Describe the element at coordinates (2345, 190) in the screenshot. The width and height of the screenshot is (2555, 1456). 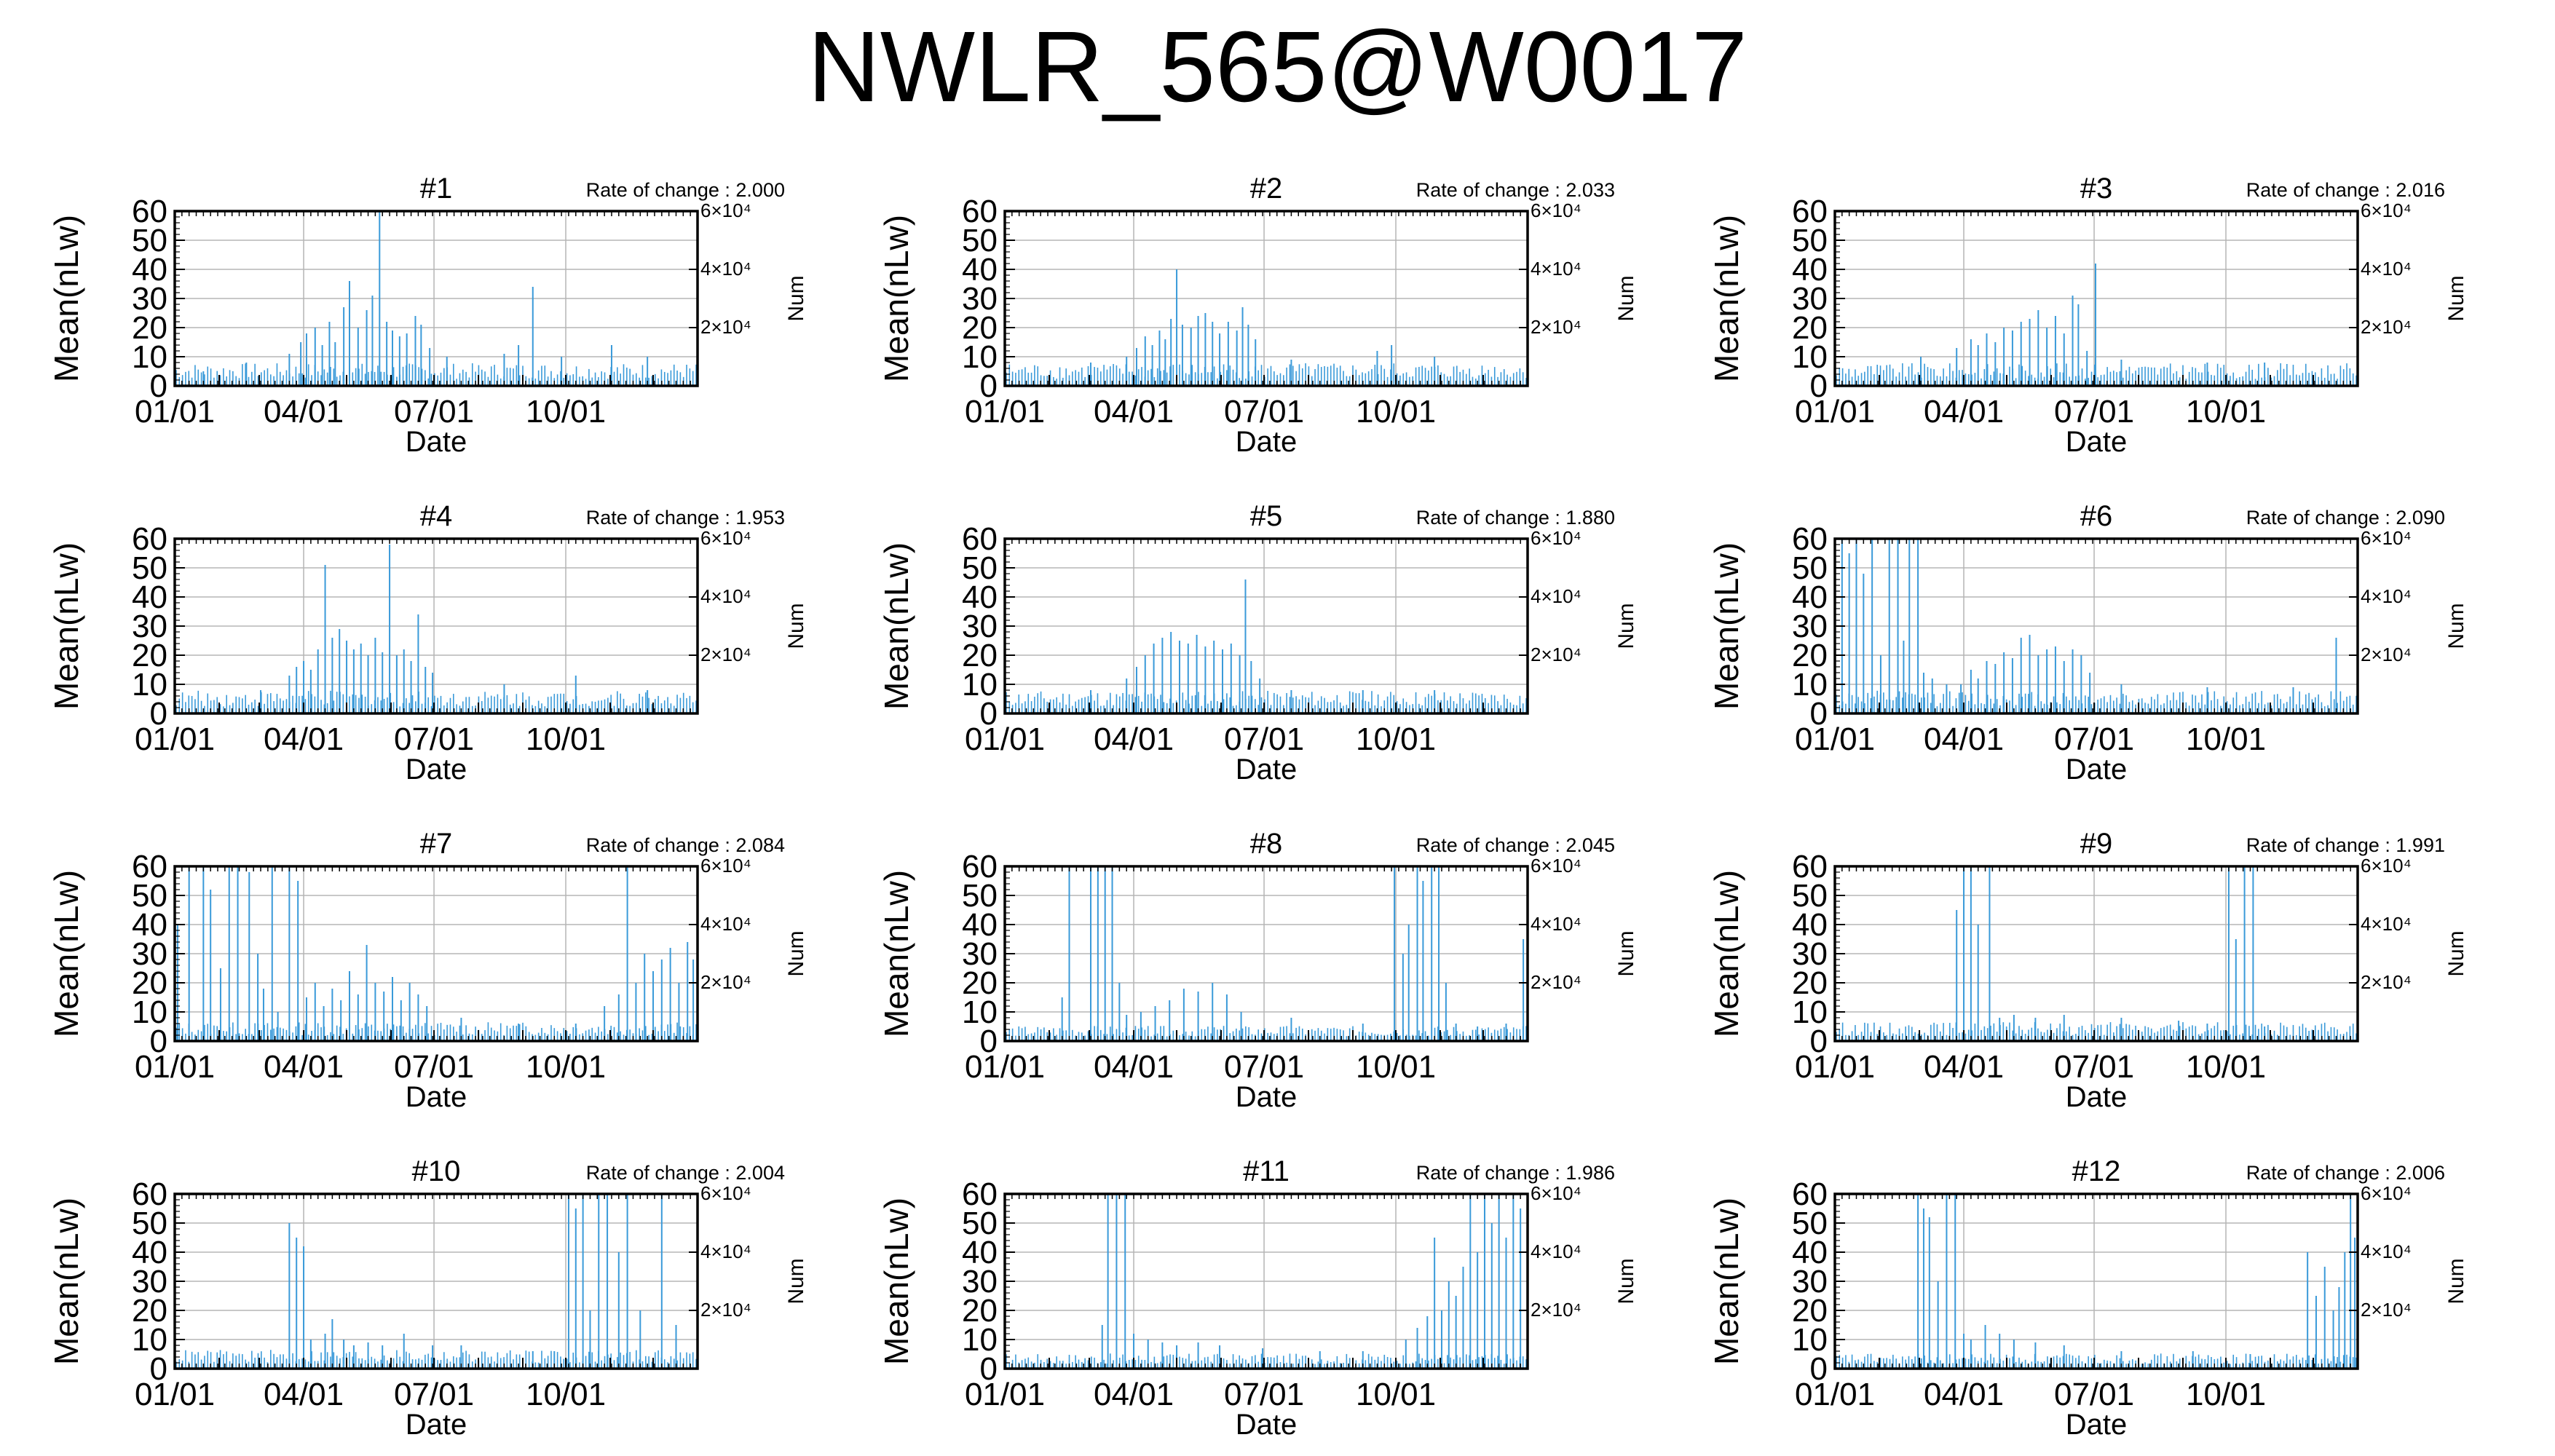
I see `rate-of-change-label: Rate of change : 2.016` at that location.